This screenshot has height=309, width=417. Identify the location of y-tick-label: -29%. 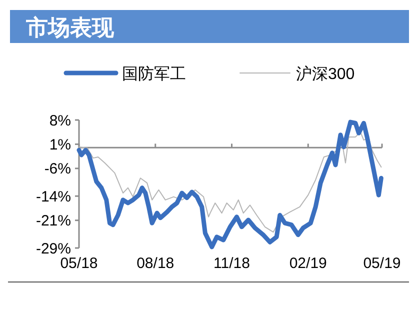
(53, 249).